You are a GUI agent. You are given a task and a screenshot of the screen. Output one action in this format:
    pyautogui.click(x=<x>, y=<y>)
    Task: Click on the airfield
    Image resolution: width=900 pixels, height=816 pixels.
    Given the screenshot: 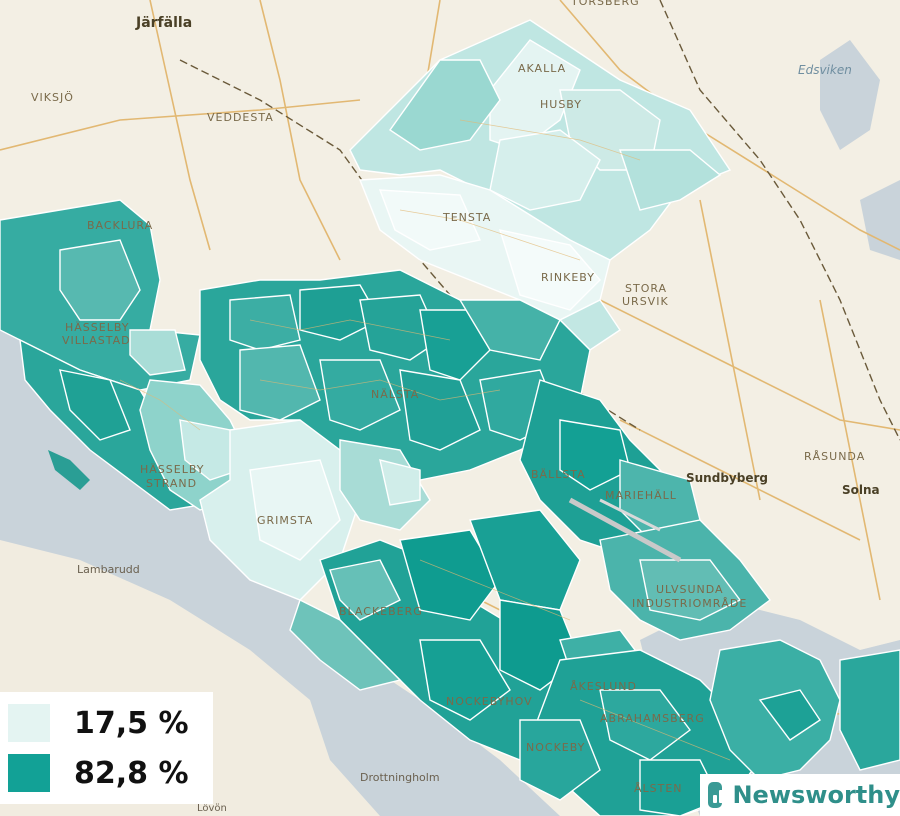 What is the action you would take?
    pyautogui.click(x=625, y=530)
    